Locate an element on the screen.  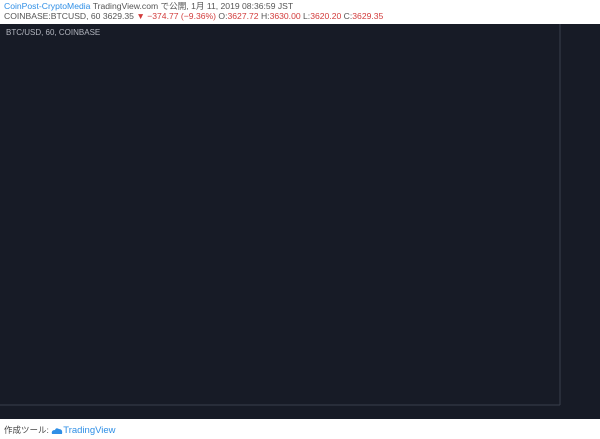
ohlc-value: 3620.20 is located at coordinates (326, 16).